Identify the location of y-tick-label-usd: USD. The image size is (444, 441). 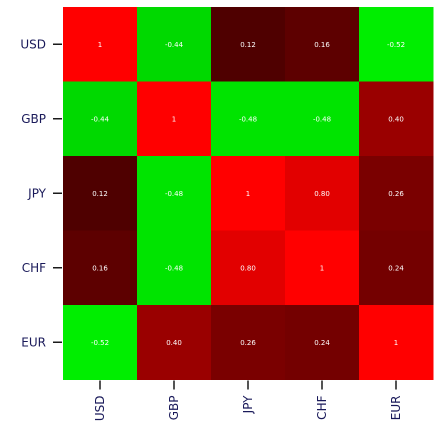
(33, 44).